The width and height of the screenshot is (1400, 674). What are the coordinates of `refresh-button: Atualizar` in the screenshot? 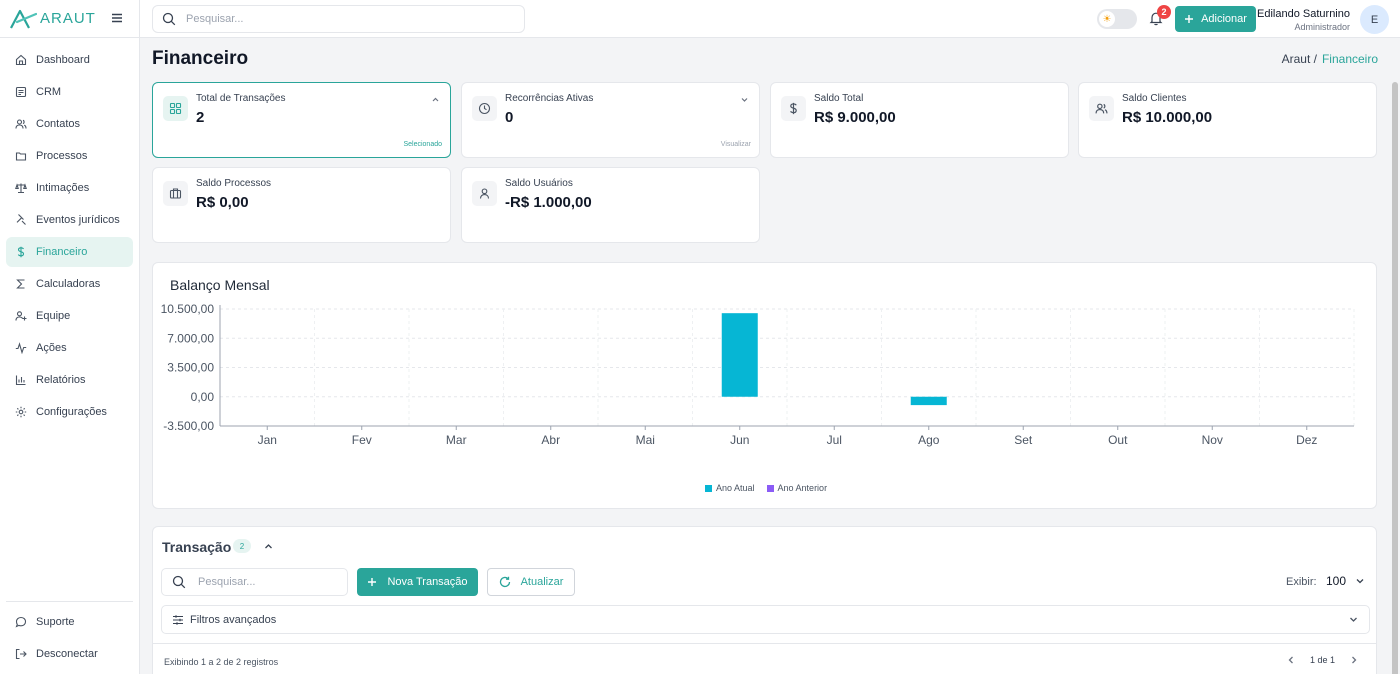 It's located at (531, 582).